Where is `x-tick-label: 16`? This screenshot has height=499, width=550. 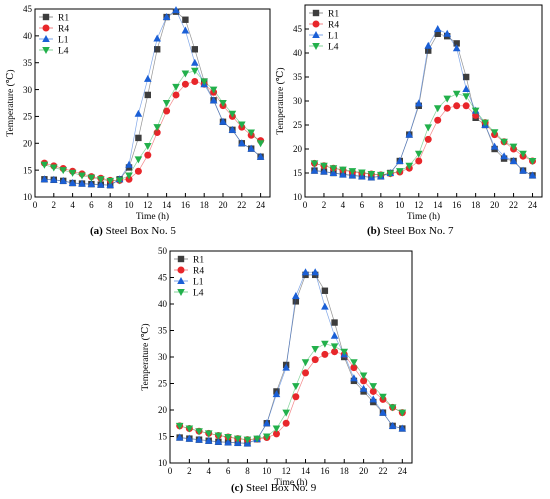
x-tick-label: 16 is located at coordinates (186, 205).